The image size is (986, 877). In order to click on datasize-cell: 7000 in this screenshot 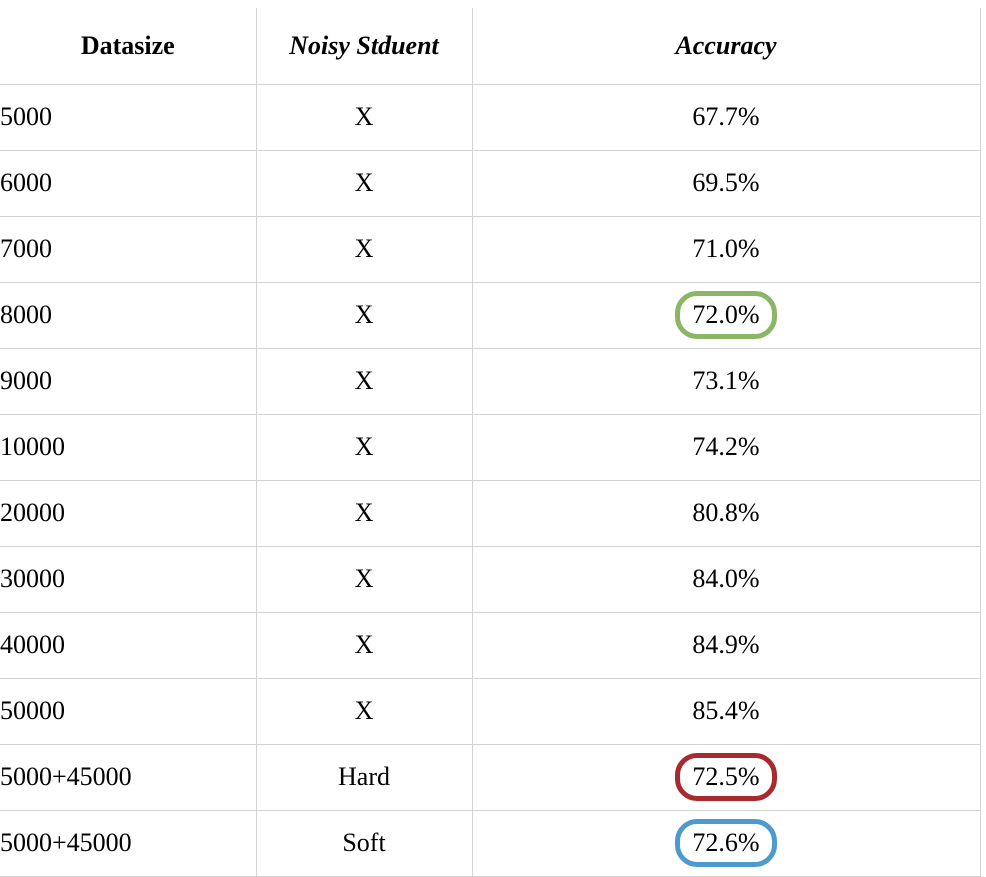, I will do `click(128, 249)`.